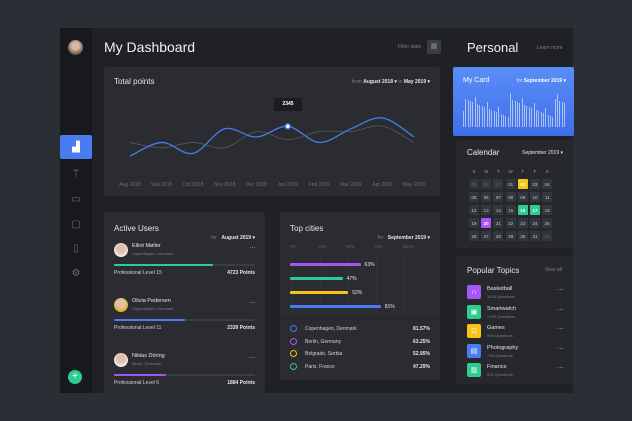 The width and height of the screenshot is (632, 421). Describe the element at coordinates (535, 236) in the screenshot. I see `calendar-day: 31` at that location.